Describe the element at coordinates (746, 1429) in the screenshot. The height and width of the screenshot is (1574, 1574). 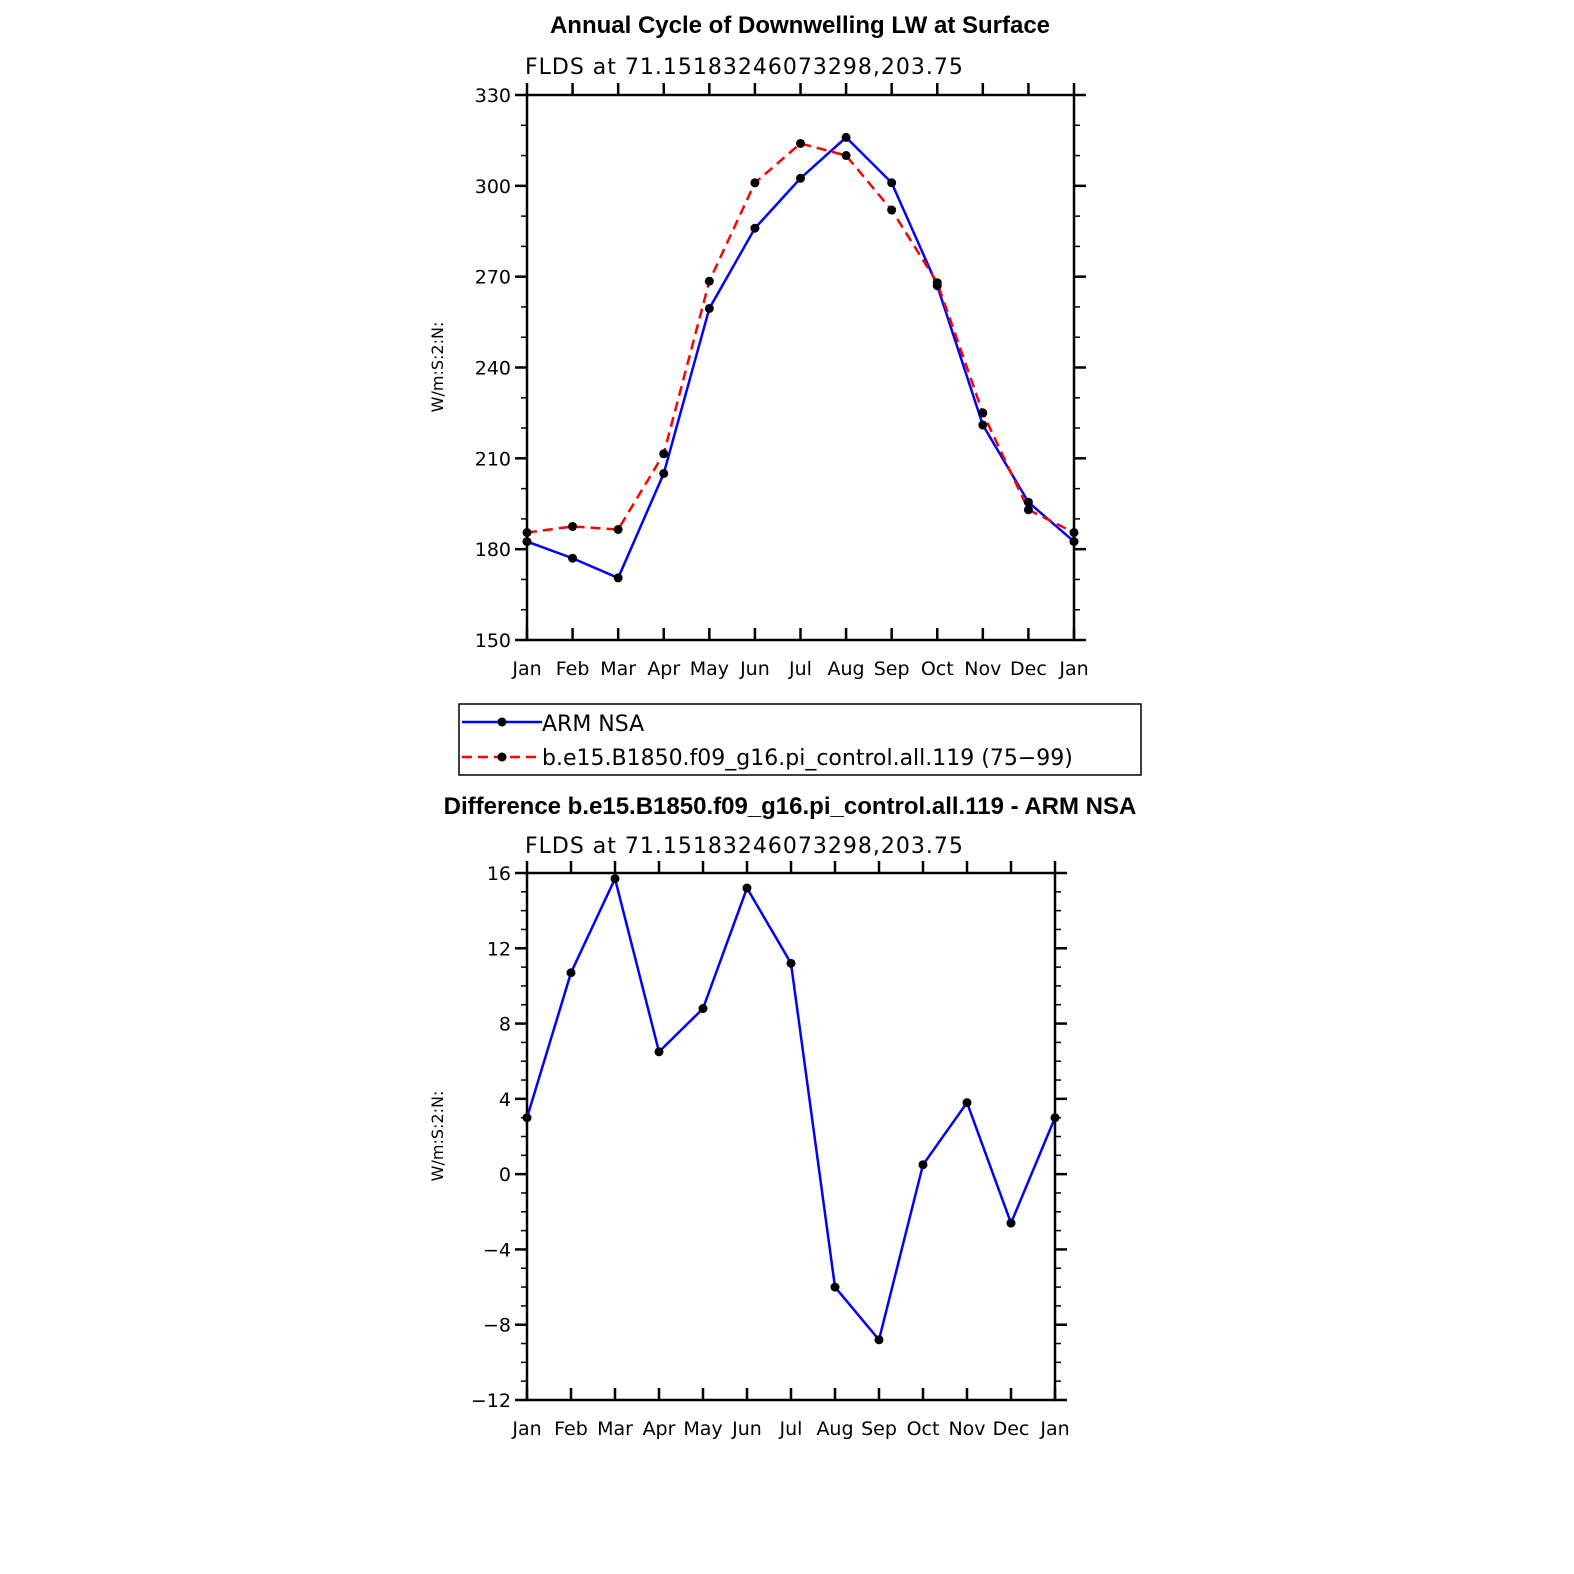
I see `chart-2-xtick-label: Jun` at that location.